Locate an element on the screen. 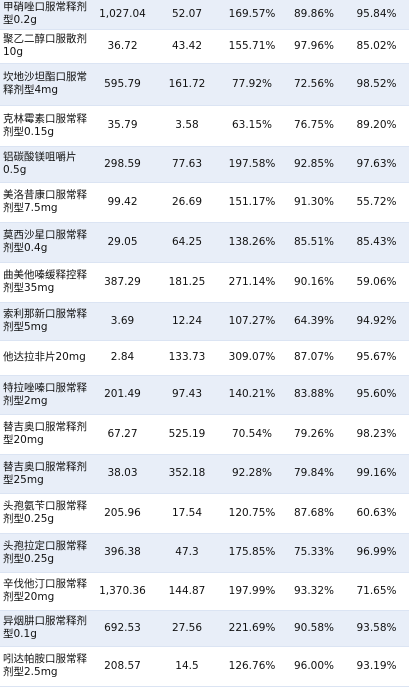  value-cell-5: 95.67% is located at coordinates (376, 358).